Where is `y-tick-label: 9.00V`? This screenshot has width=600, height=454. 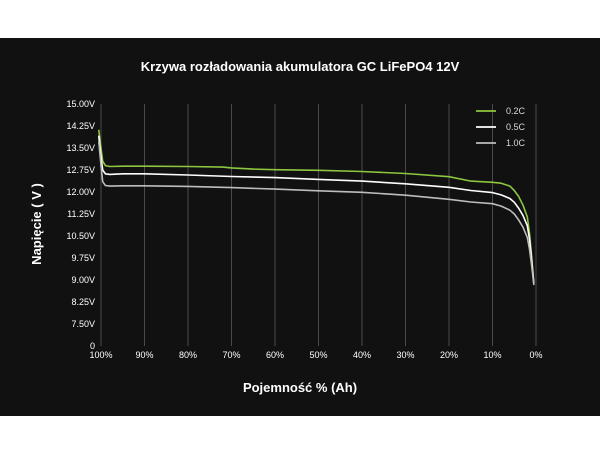
y-tick-label: 9.00V is located at coordinates (83, 280).